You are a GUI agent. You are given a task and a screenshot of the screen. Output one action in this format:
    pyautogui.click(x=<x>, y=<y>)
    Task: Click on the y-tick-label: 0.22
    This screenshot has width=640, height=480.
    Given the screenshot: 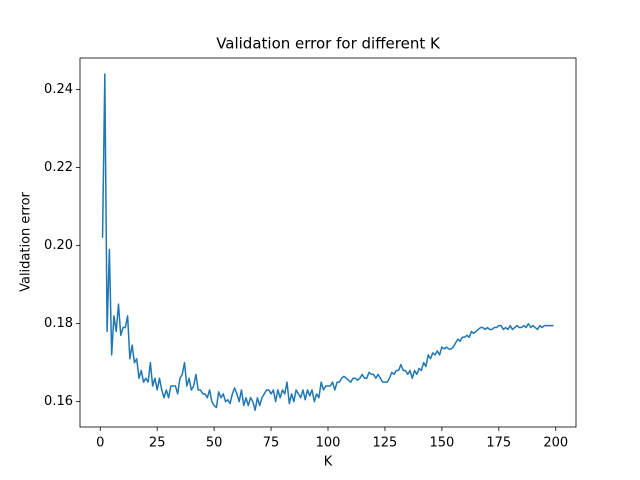 What is the action you would take?
    pyautogui.click(x=58, y=167)
    